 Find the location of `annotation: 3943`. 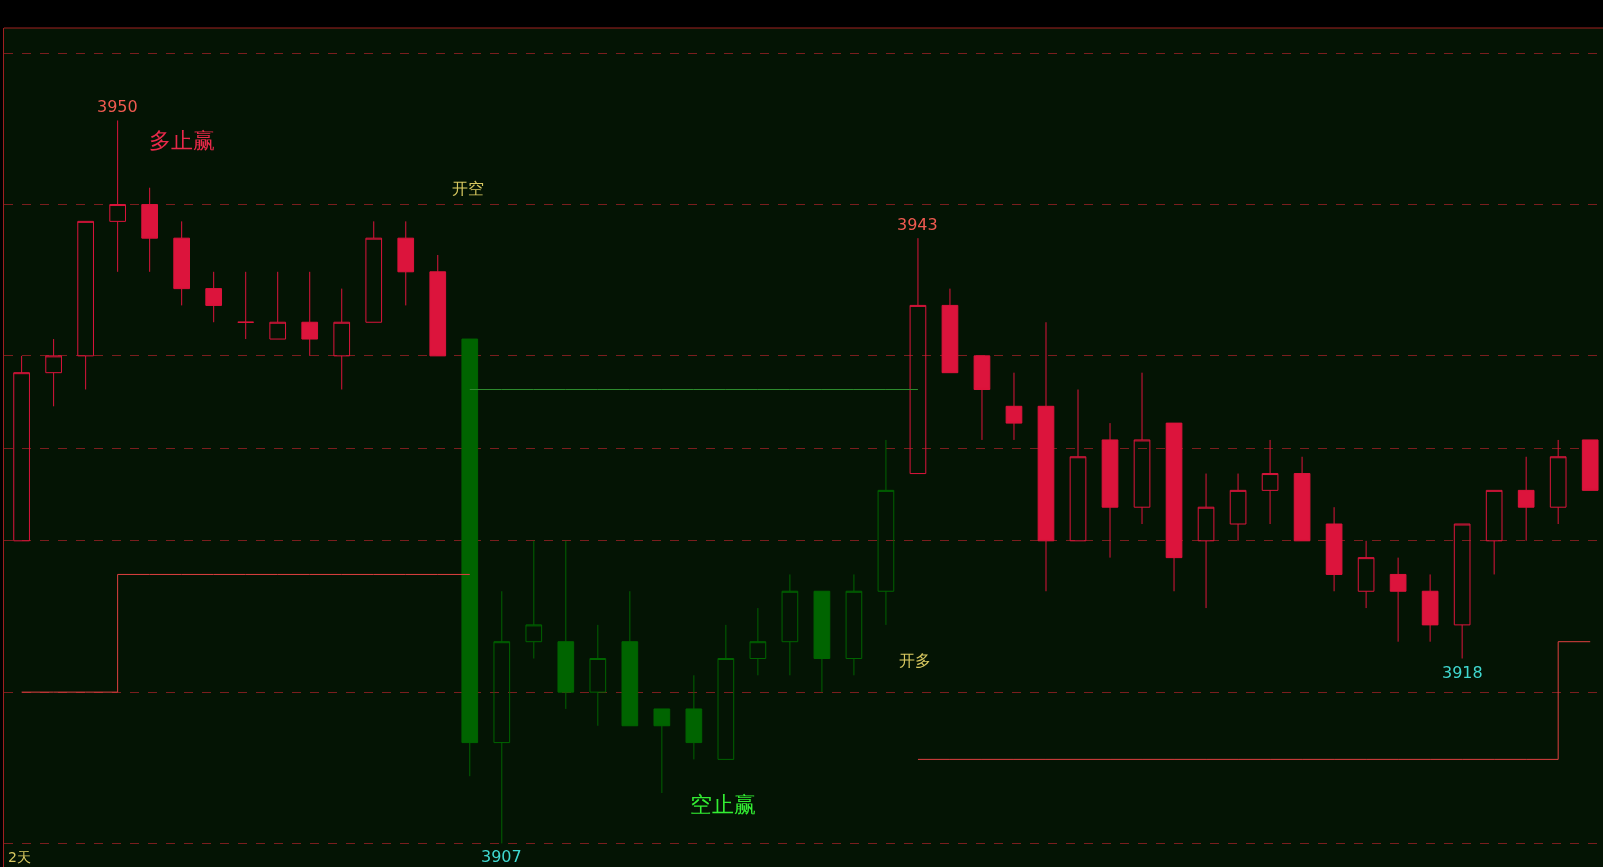

annotation: 3943 is located at coordinates (917, 224).